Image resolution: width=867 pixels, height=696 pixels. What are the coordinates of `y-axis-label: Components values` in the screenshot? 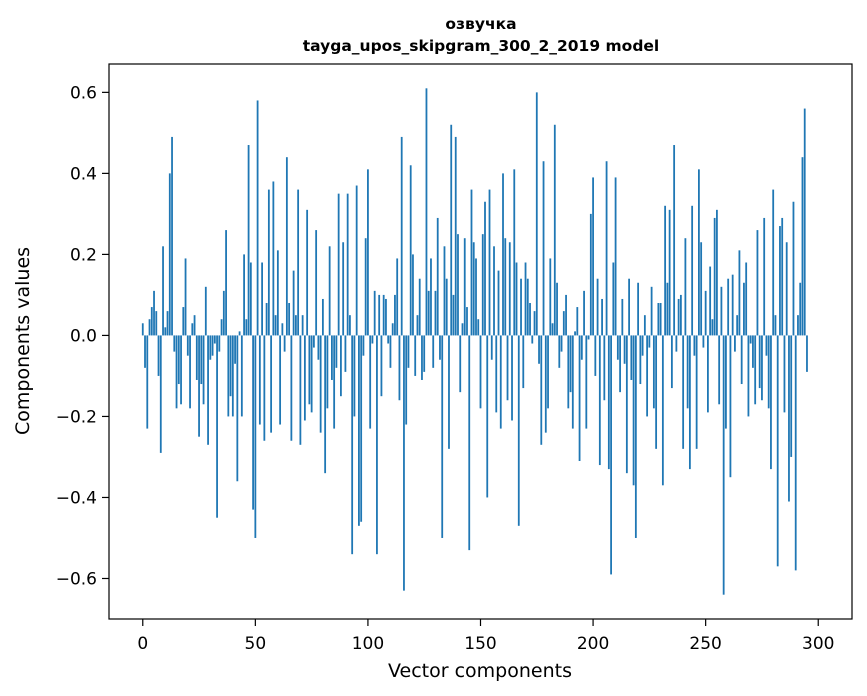 It's located at (23, 341).